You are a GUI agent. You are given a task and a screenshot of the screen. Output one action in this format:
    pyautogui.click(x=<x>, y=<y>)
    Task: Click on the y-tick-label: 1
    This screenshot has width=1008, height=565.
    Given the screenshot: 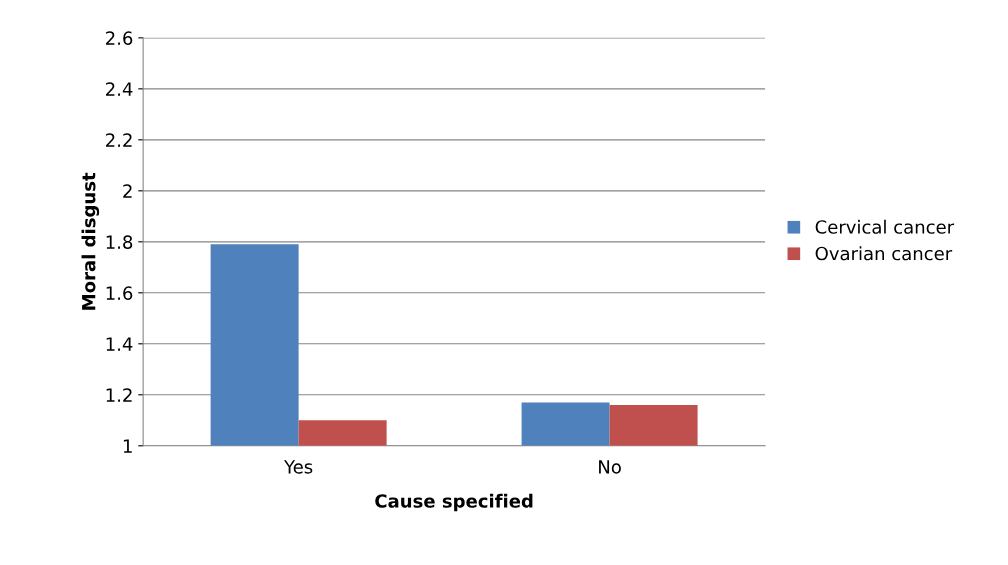 What is the action you would take?
    pyautogui.click(x=127, y=446)
    